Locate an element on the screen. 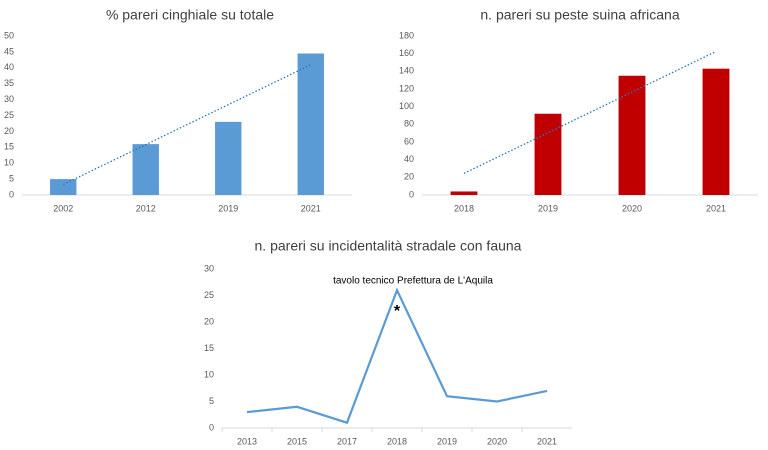 The height and width of the screenshot is (450, 768). y-tick-label: 140 is located at coordinates (406, 71).